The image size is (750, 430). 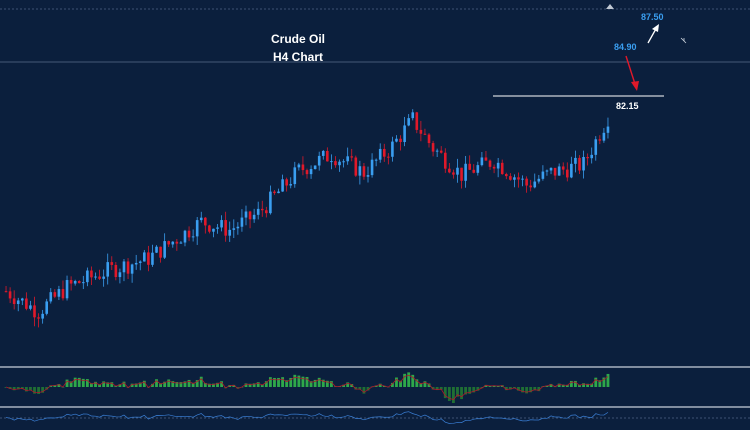 I want to click on oscillator-line, so click(x=307, y=417).